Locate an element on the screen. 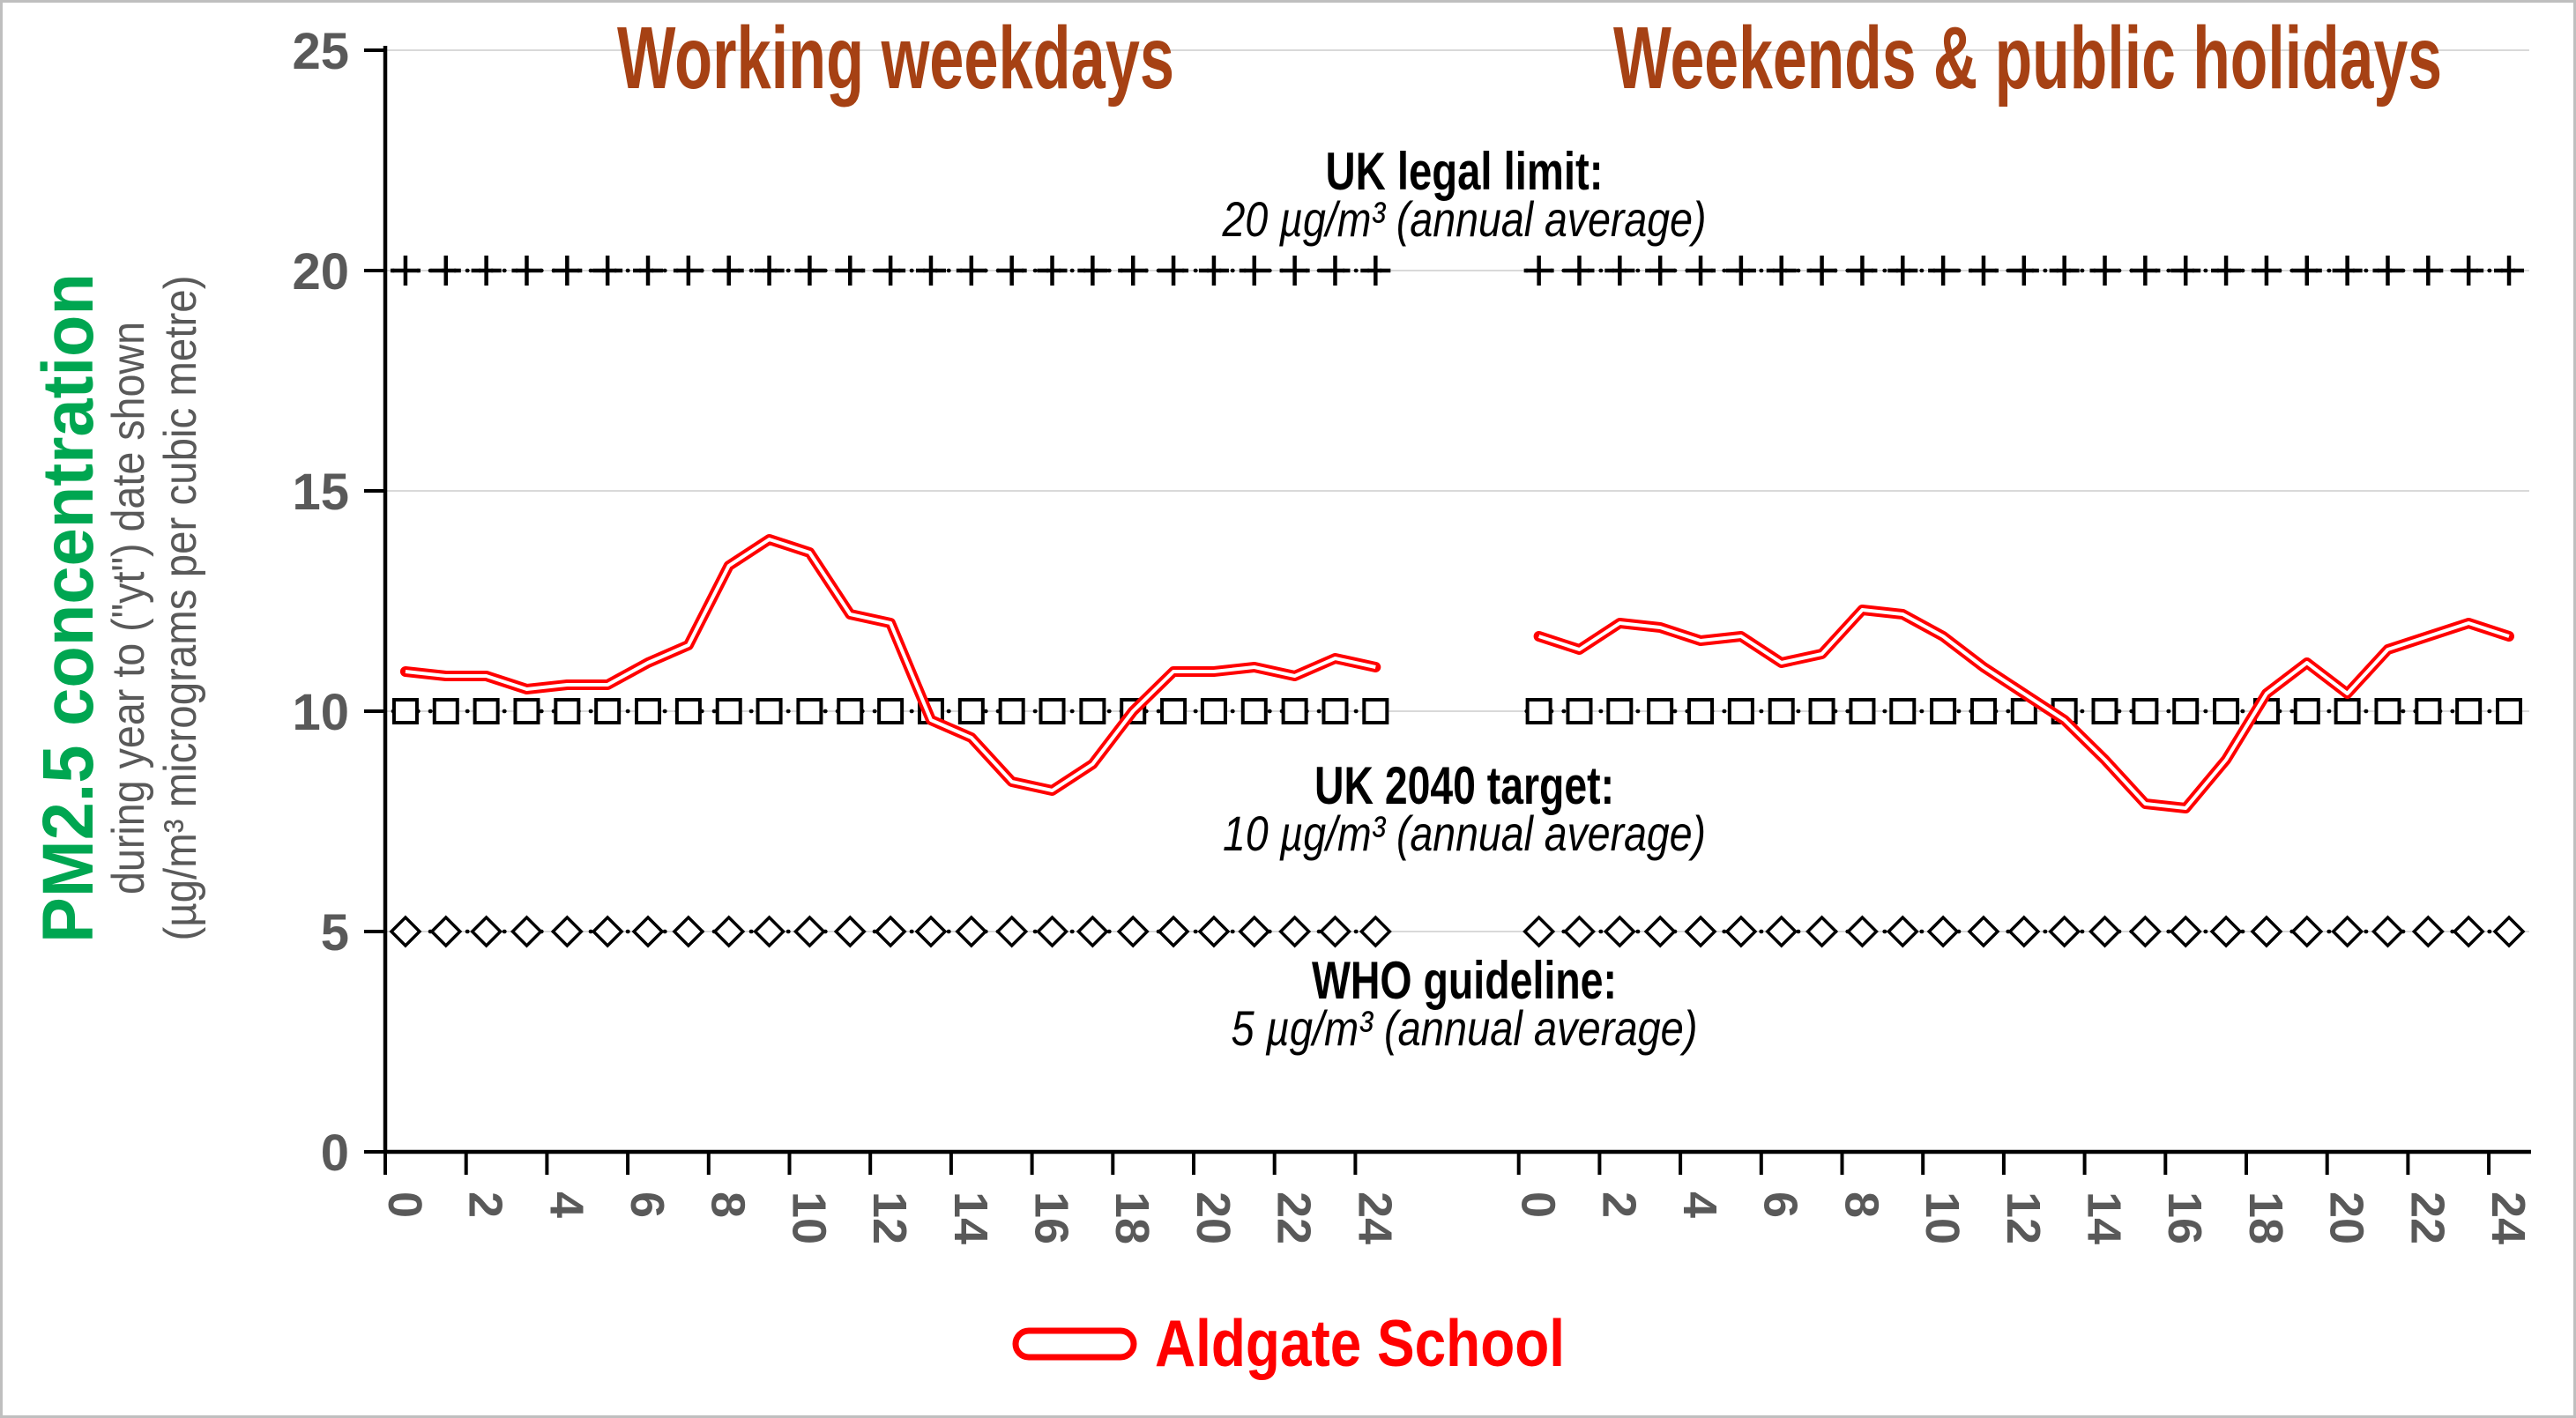 The width and height of the screenshot is (2576, 1418). annotation-who-guideline-title: WHO guideline: is located at coordinates (1464, 980).